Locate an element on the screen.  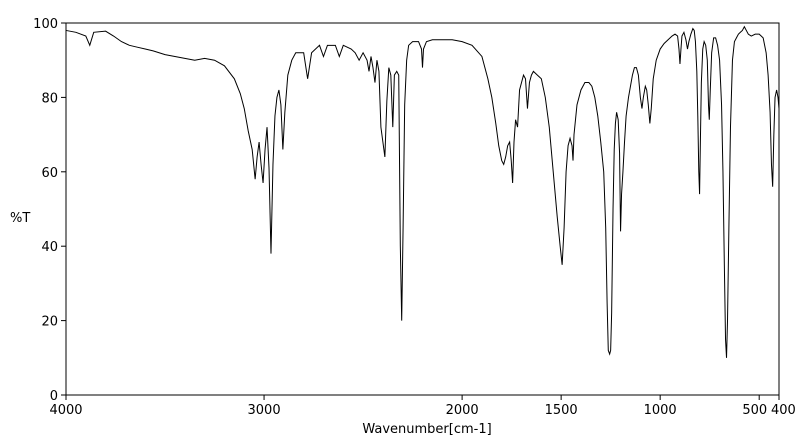
x-tick-label: 1500 is located at coordinates (561, 410).